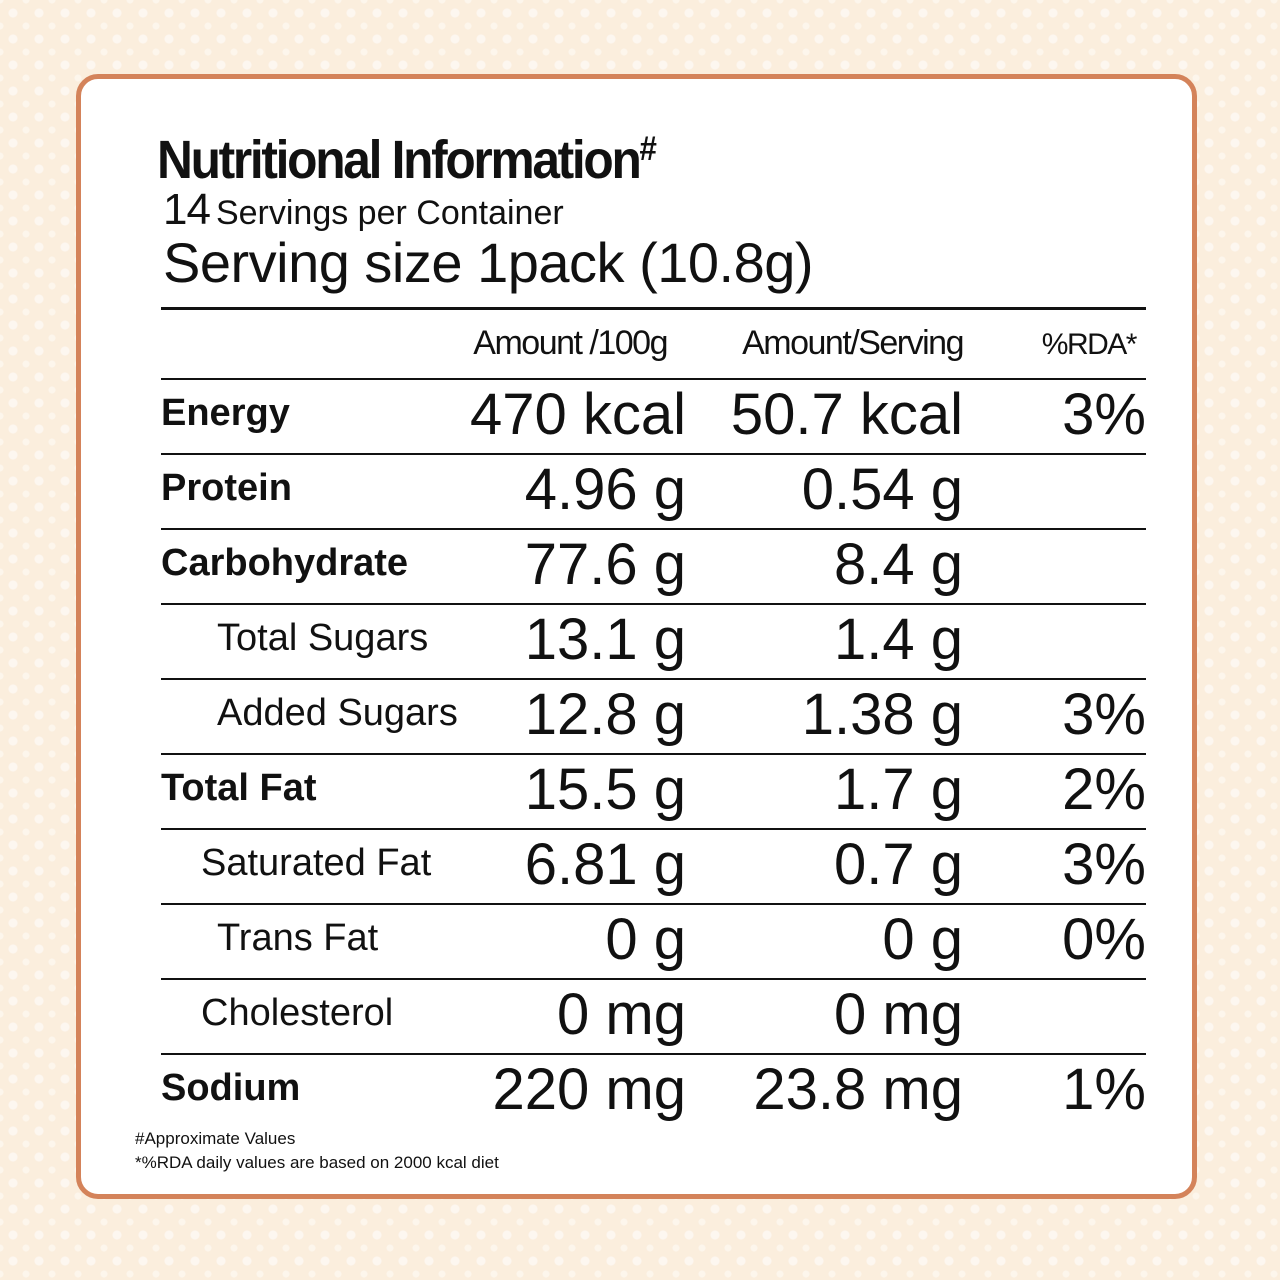  I want to click on row-rda: 1%, so click(1104, 1089).